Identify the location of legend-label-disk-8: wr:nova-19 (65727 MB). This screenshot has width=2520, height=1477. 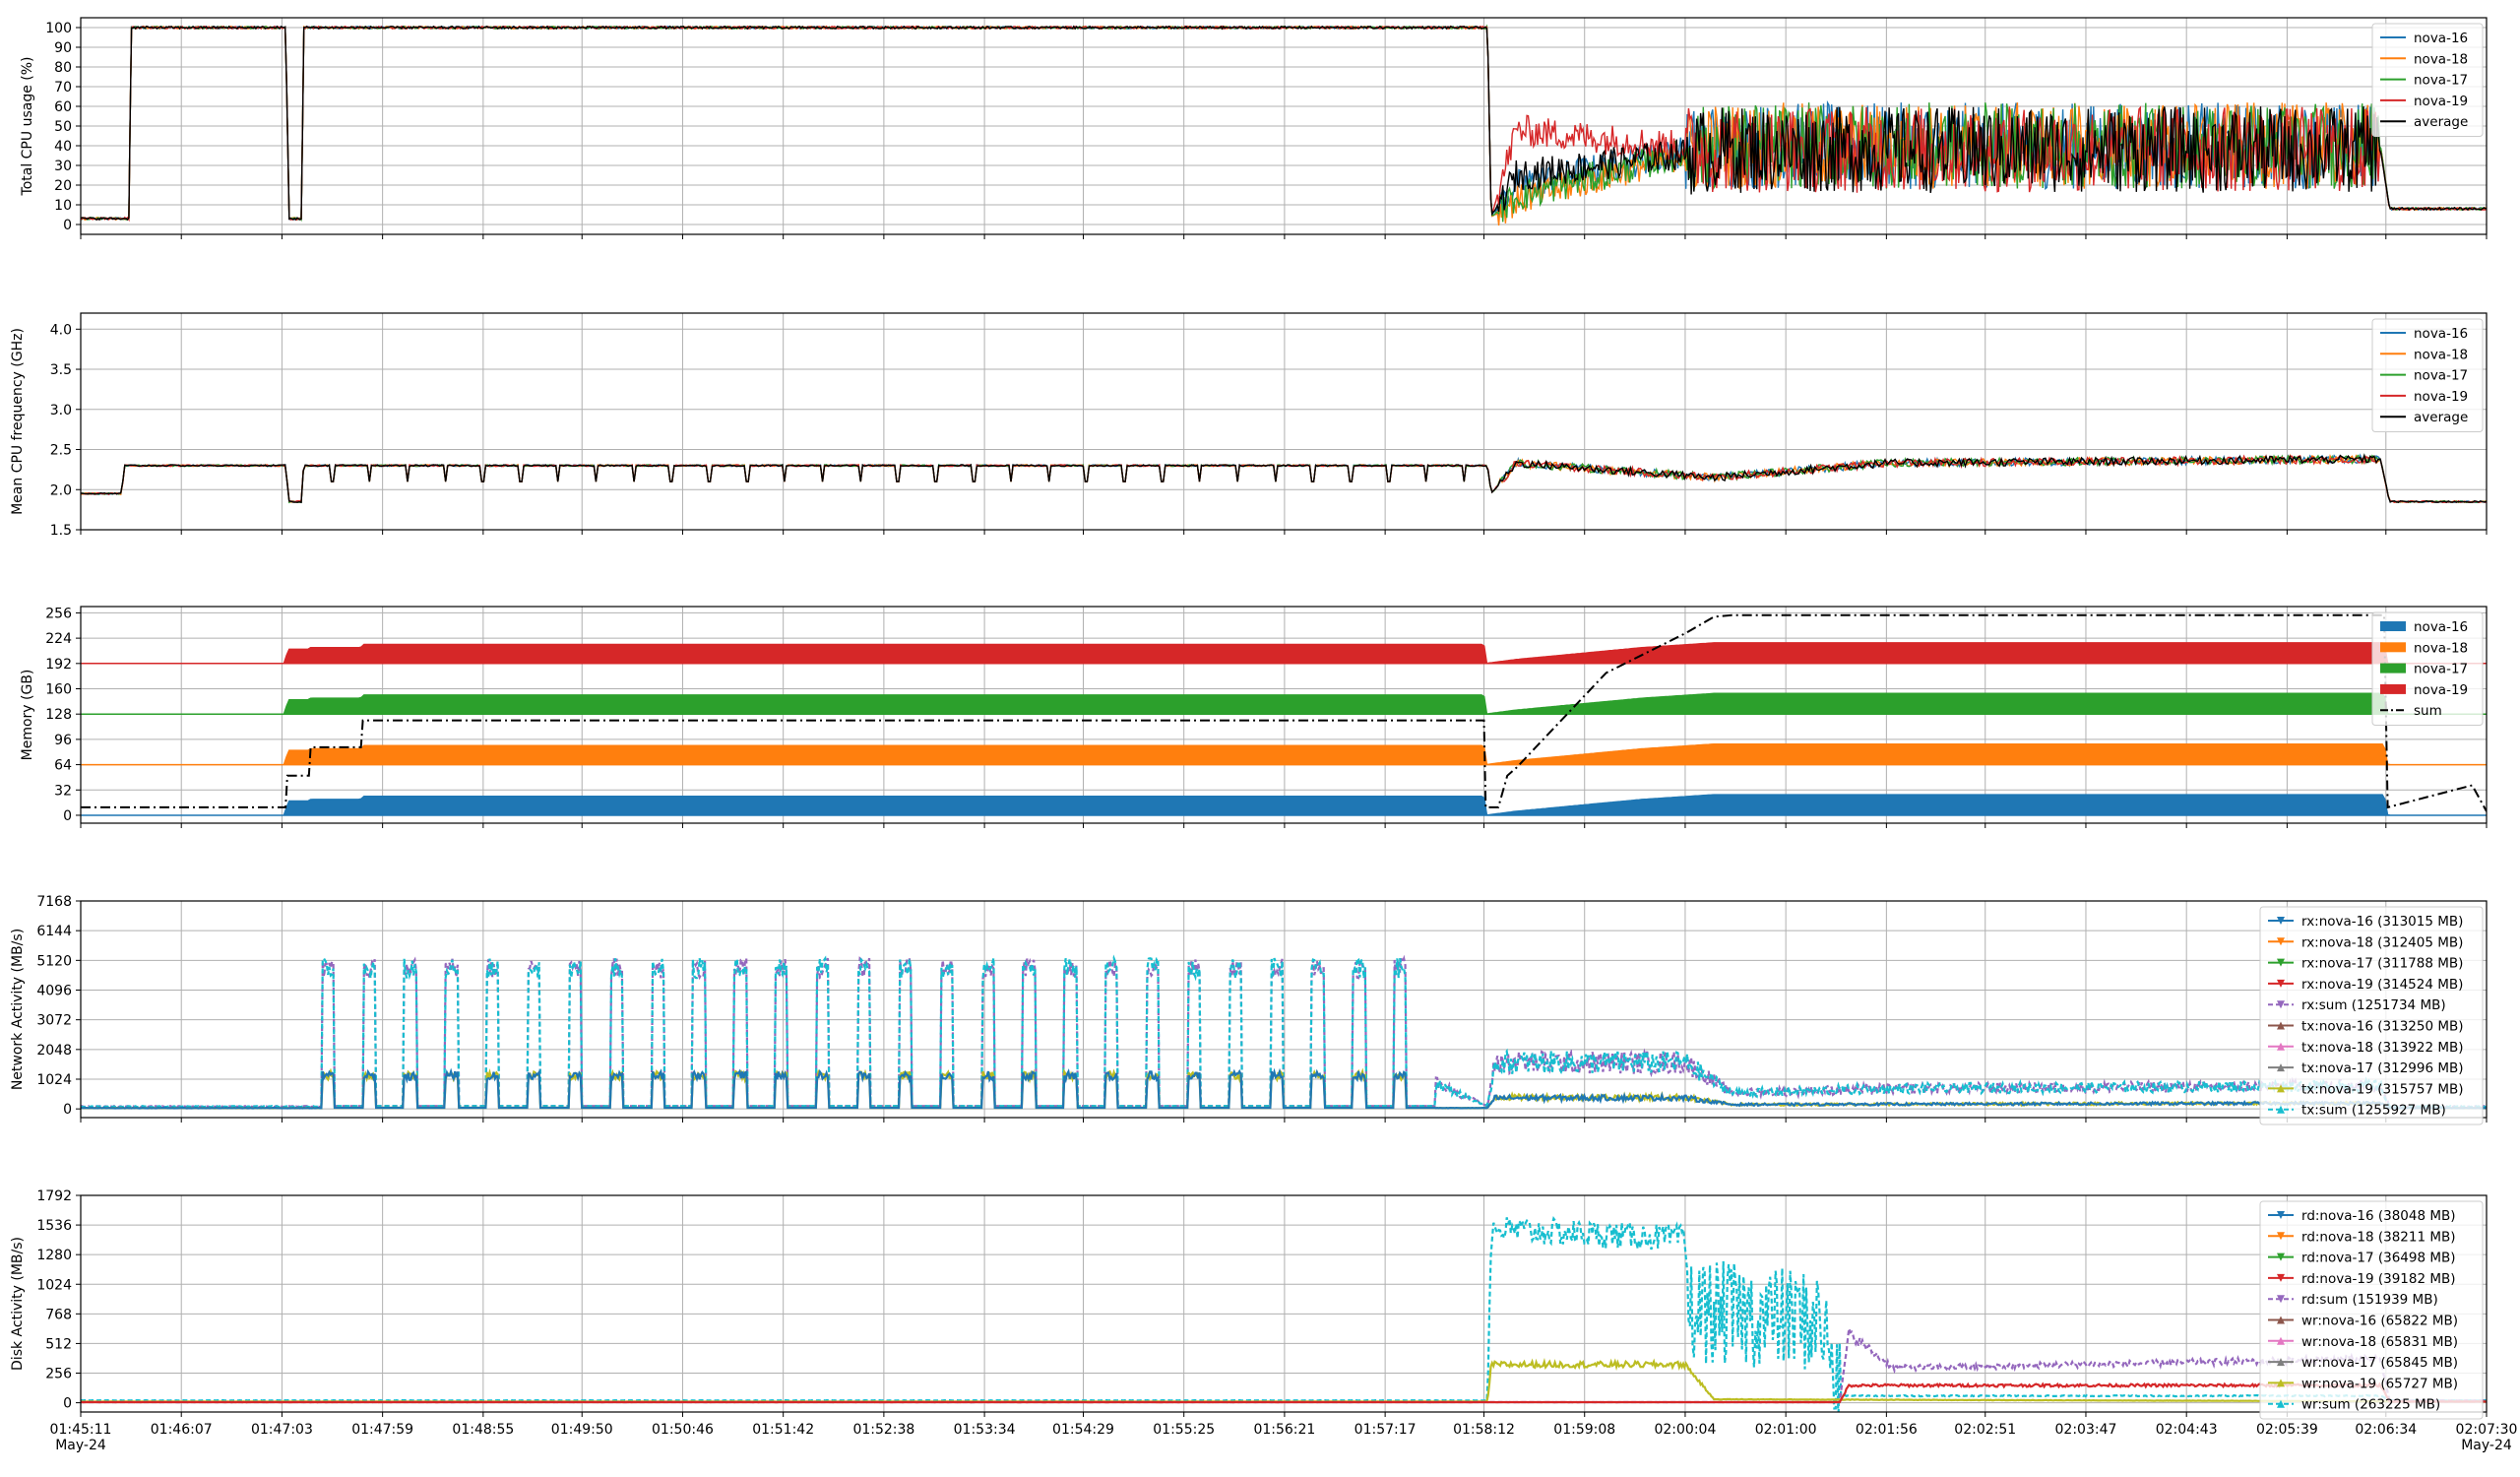
(2379, 1384).